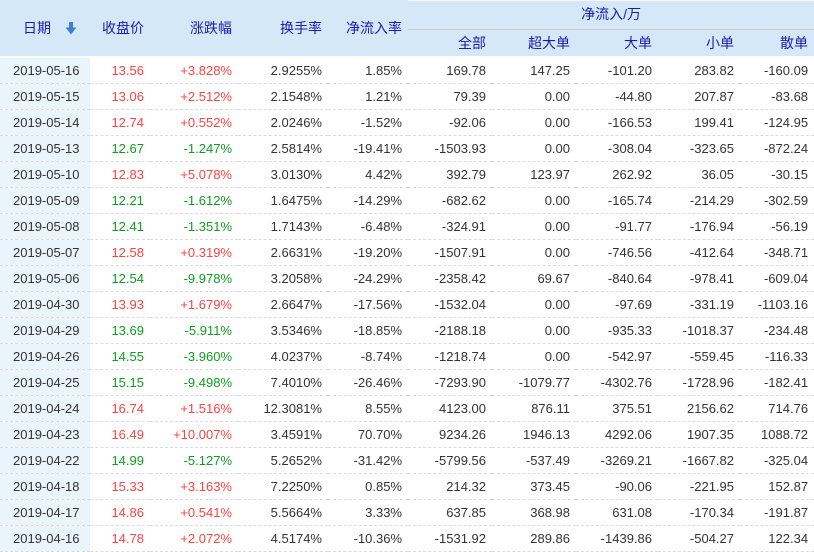 The width and height of the screenshot is (814, 552). I want to click on cell-inflow-super-large: 147.25, so click(534, 70).